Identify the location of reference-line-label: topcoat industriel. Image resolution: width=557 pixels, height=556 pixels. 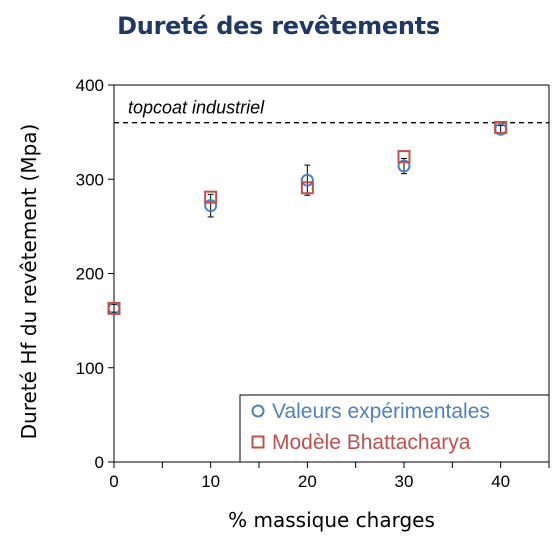
(196, 108).